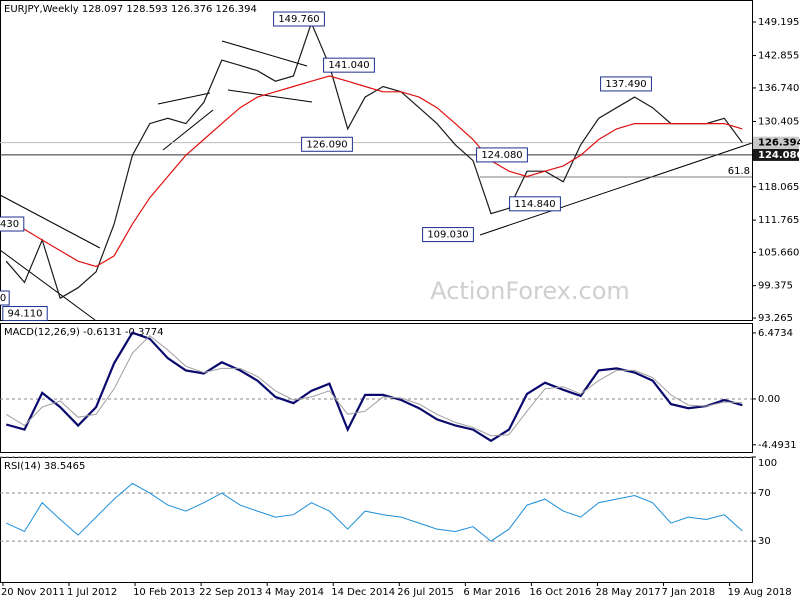  I want to click on price-label: 126.394, so click(779, 143).